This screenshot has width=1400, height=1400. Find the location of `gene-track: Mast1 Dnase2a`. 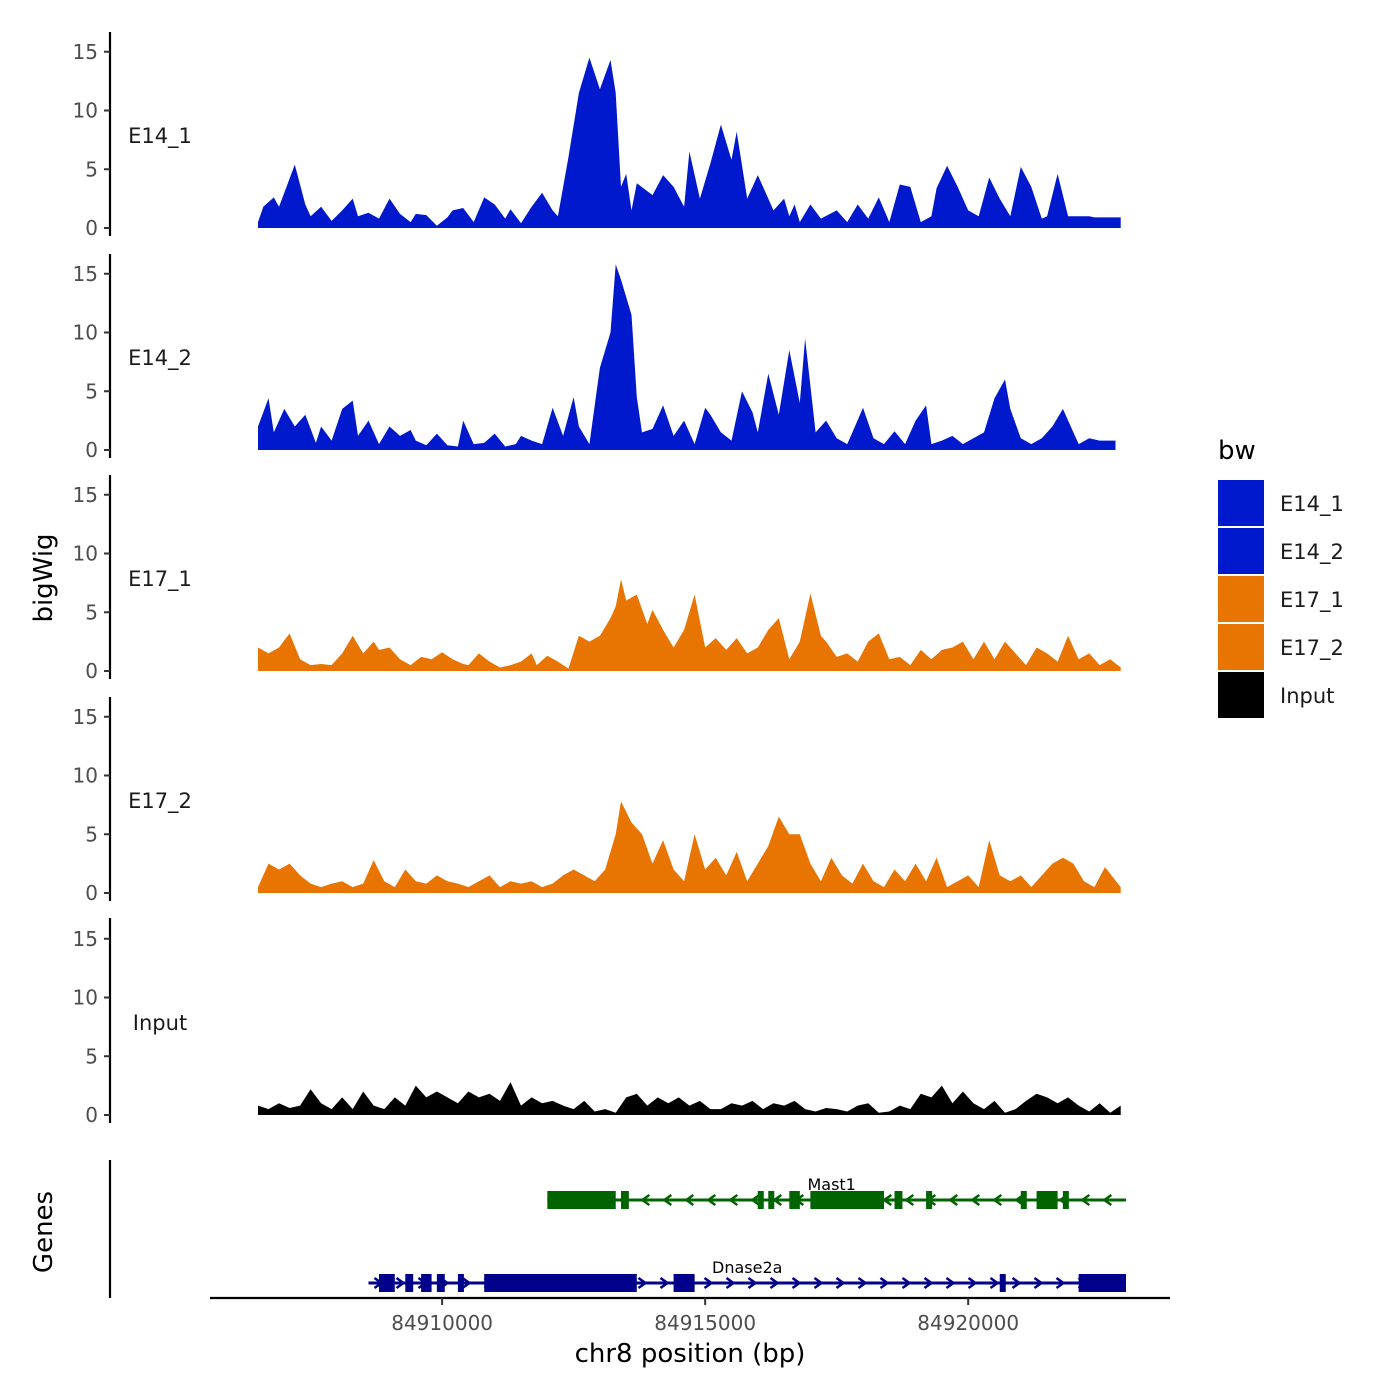

gene-track: Mast1 Dnase2a is located at coordinates (617, 1229).